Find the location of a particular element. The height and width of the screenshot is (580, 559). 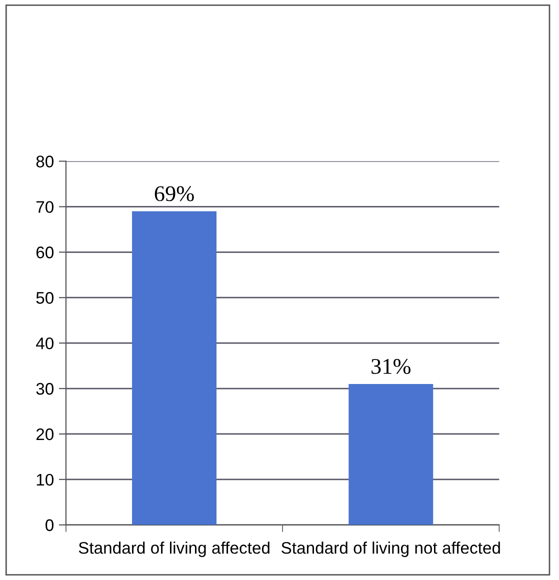

data-label: 31% is located at coordinates (391, 366).